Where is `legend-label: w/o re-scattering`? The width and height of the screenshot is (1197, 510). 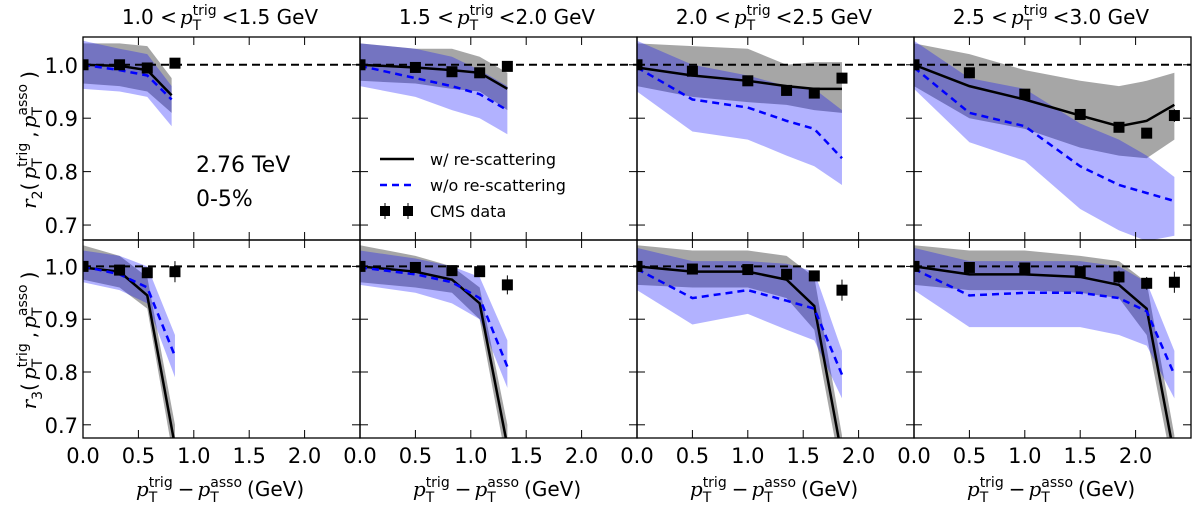 legend-label: w/o re-scattering is located at coordinates (498, 185).